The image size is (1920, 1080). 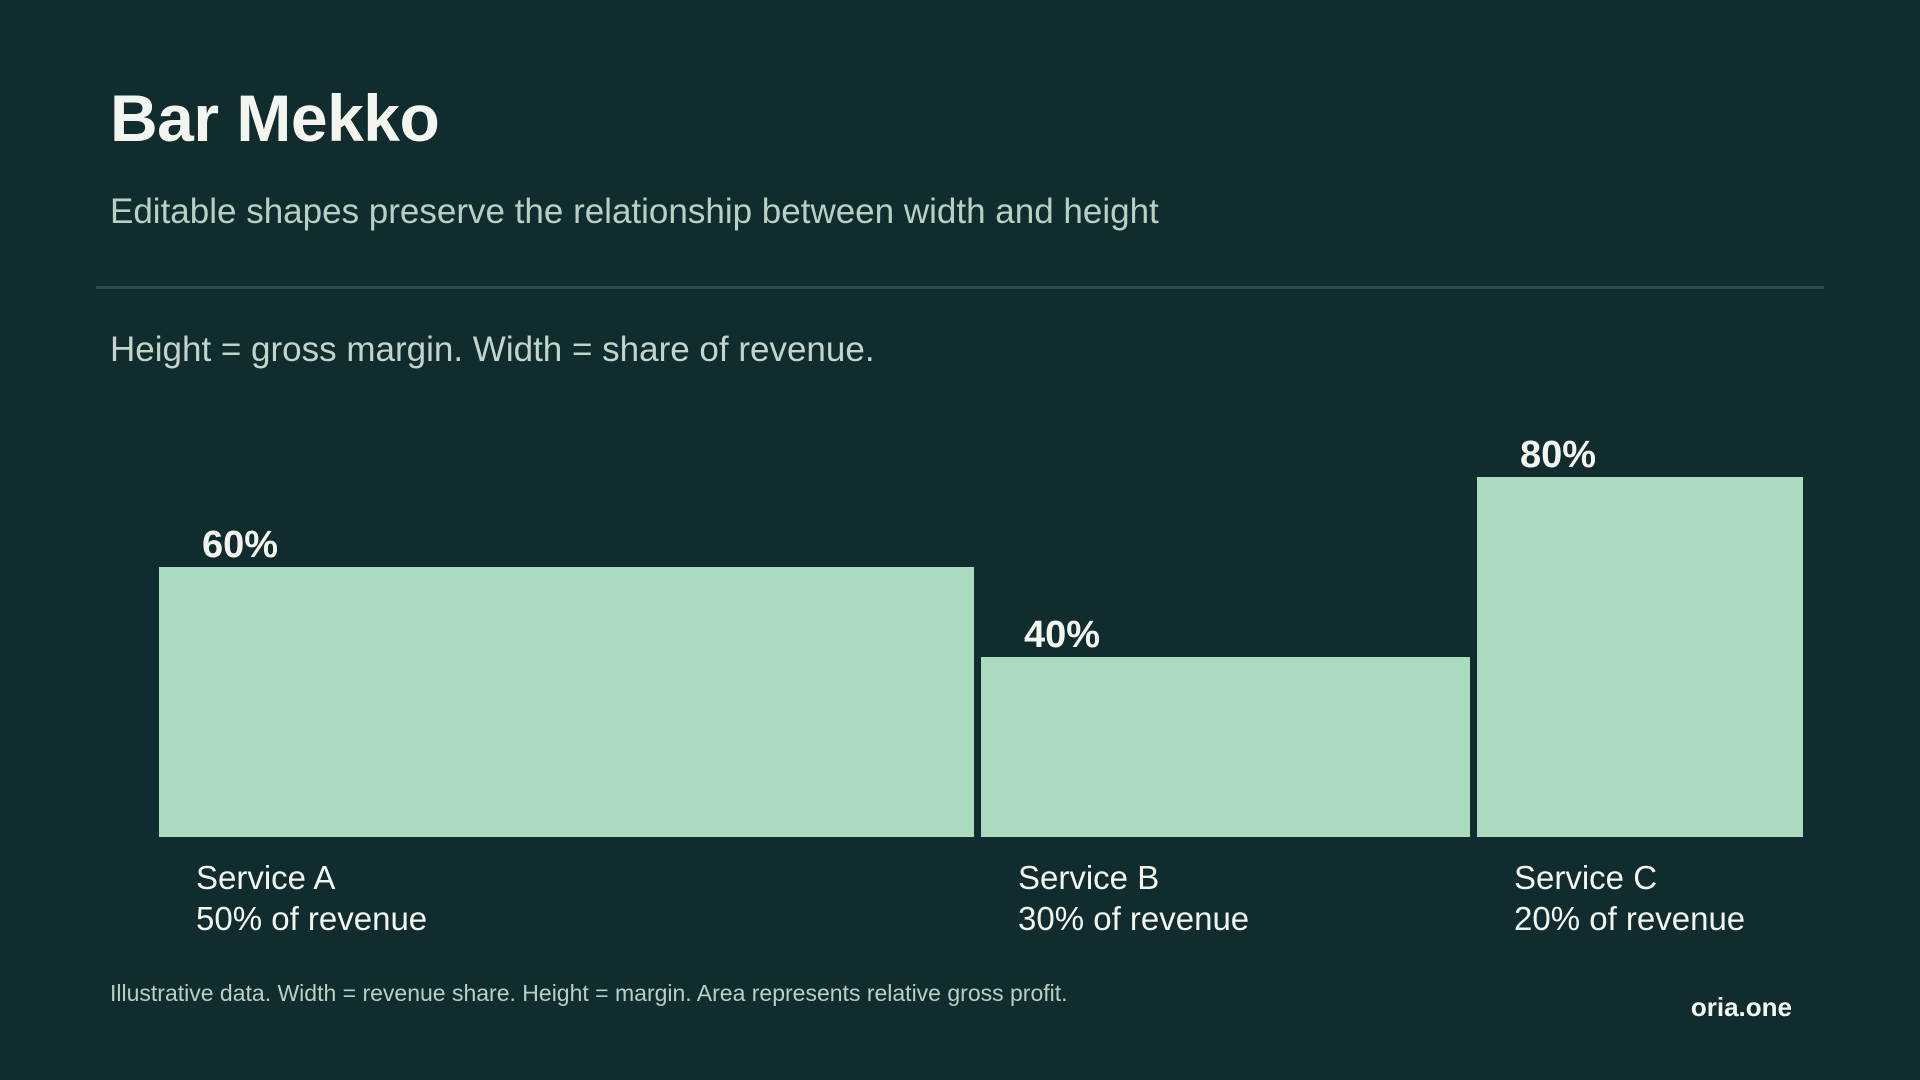 What do you see at coordinates (1225, 747) in the screenshot?
I see `bar-service-b` at bounding box center [1225, 747].